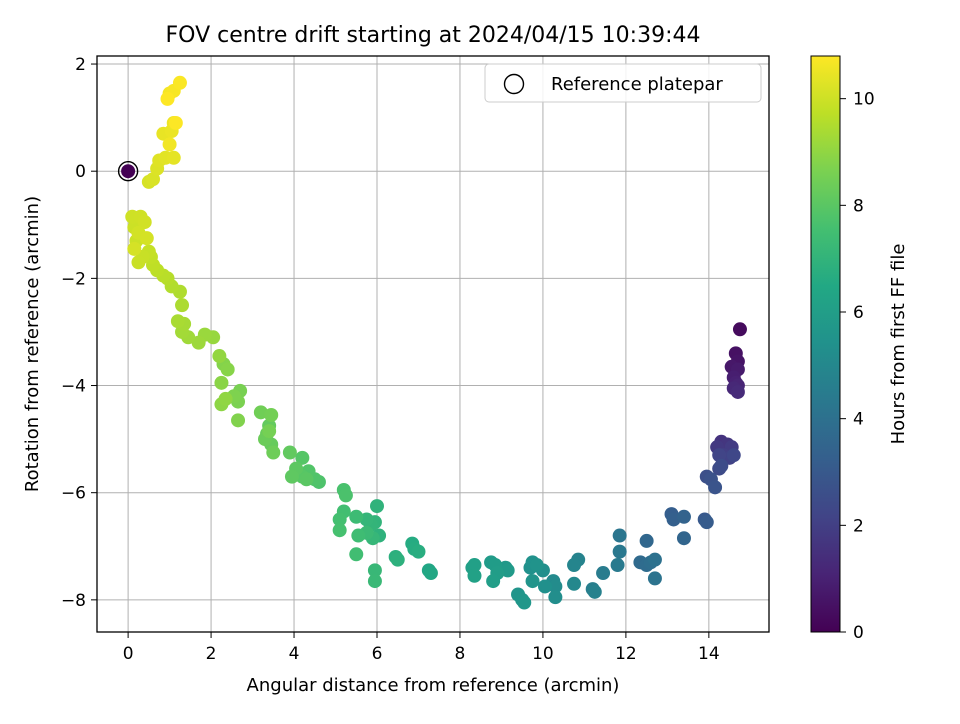 Image resolution: width=960 pixels, height=724 pixels. Describe the element at coordinates (377, 654) in the screenshot. I see `x-tick-label: 6` at that location.